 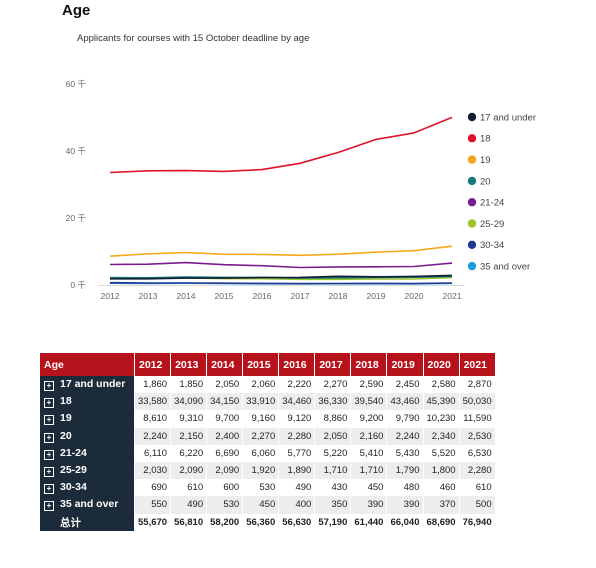 What do you see at coordinates (333, 470) in the screenshot?
I see `table-cell: 1,710` at bounding box center [333, 470].